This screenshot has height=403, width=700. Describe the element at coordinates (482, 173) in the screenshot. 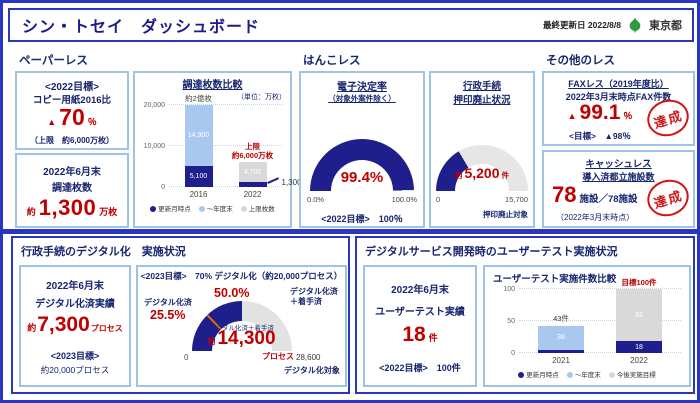

I see `seal-value: 5,200` at that location.